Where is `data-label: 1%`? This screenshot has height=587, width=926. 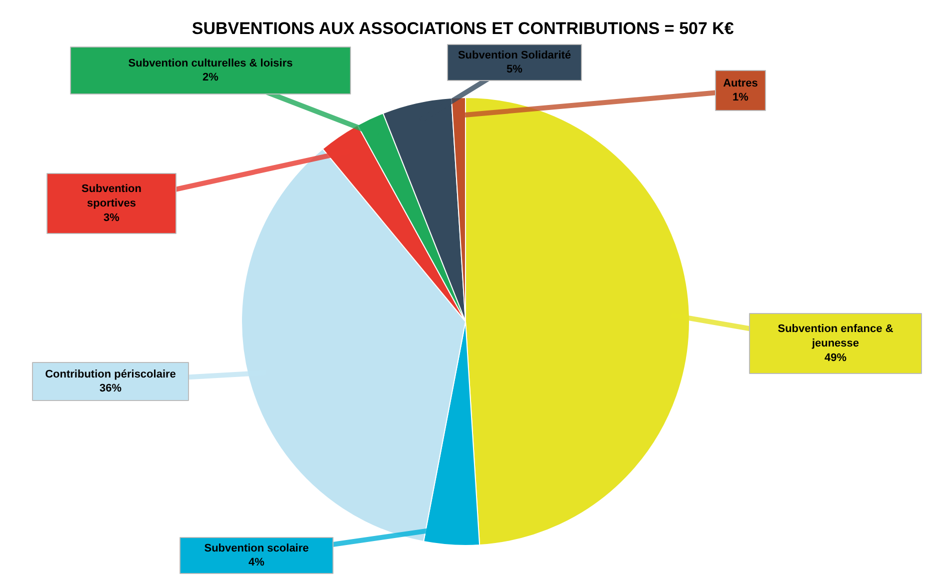 data-label: 1% is located at coordinates (740, 98).